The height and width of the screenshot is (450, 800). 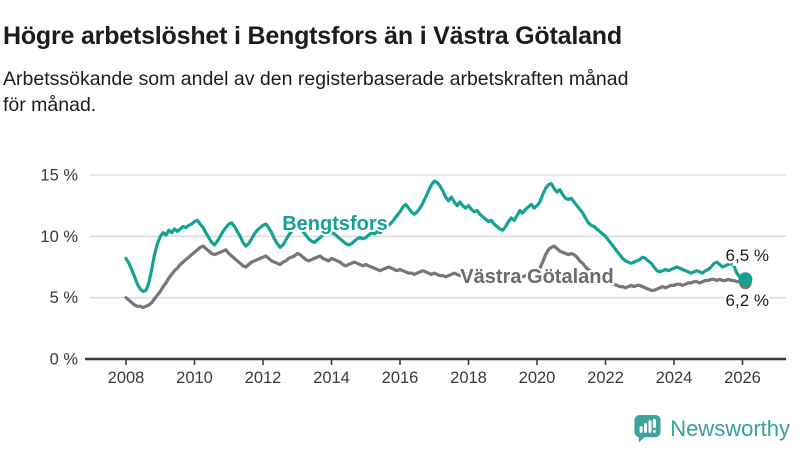 I want to click on x-tick-label: 2018, so click(x=468, y=378).